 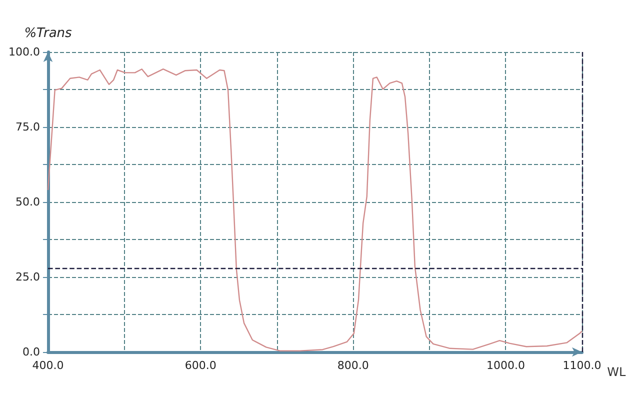 I want to click on x-tick-label: 1000.0, so click(x=505, y=365).